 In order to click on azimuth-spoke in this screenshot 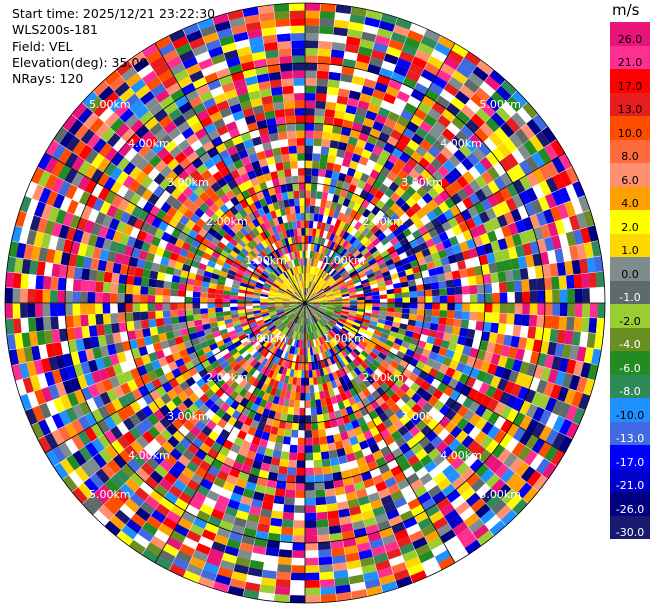, I will do `click(175, 228)`.